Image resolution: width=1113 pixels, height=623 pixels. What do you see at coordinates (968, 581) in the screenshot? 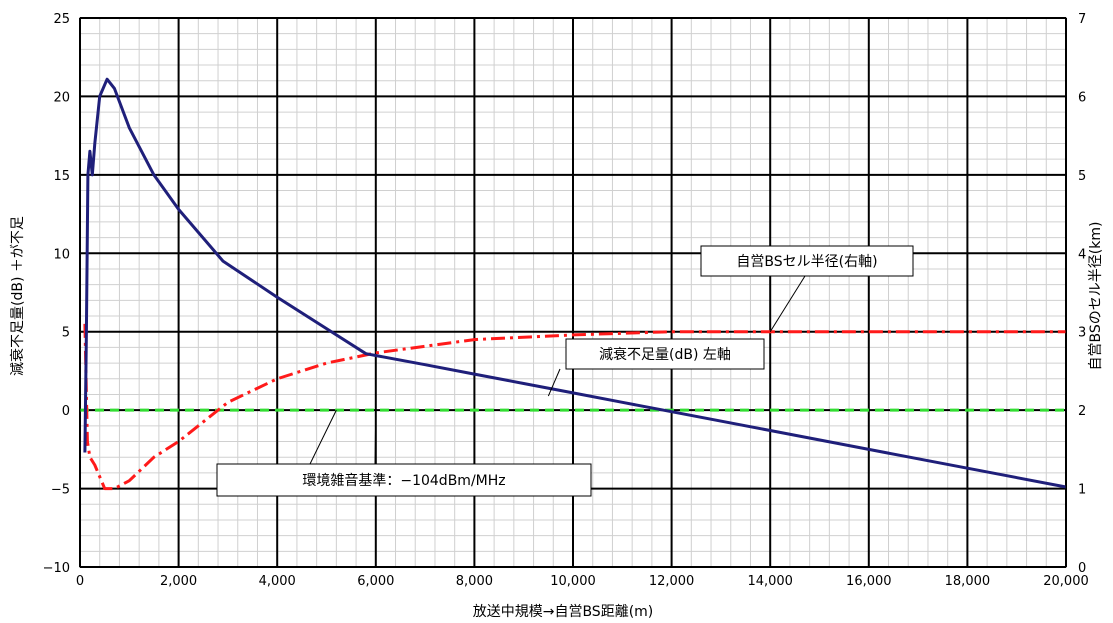
I see `x-tick-label: 18,000` at bounding box center [968, 581].